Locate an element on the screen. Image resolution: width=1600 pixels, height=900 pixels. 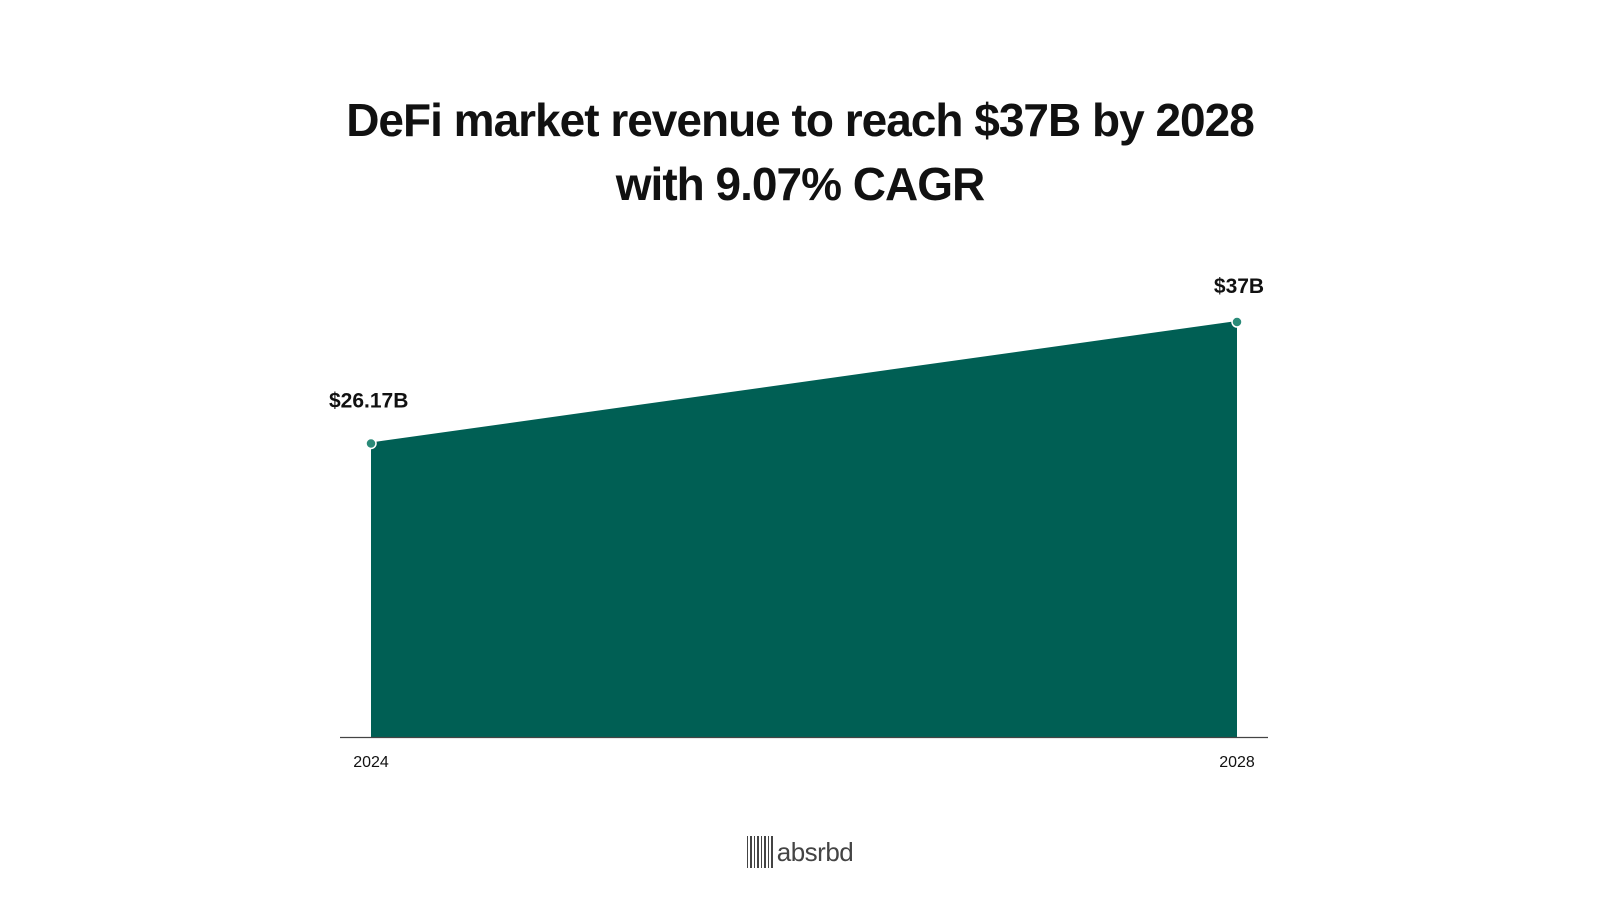
data-label-2028: $37B is located at coordinates (1239, 286).